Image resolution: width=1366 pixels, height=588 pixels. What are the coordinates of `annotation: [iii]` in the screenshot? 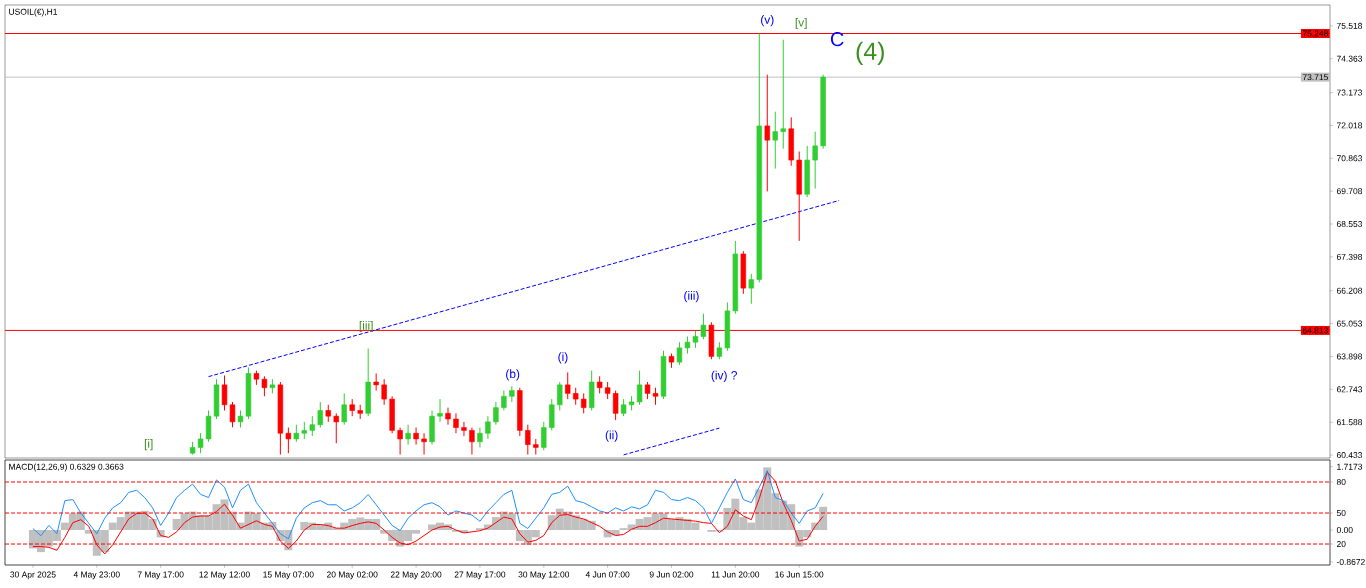 It's located at (366, 326).